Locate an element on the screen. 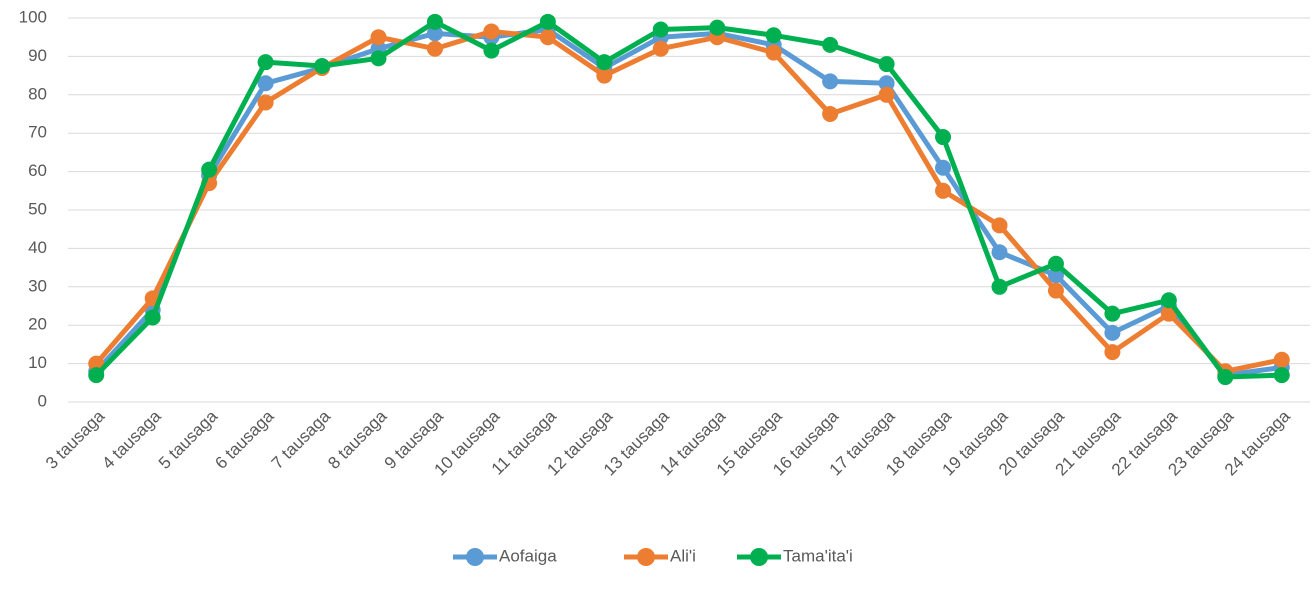 This screenshot has width=1316, height=592. x-tick-label: 4 tausaga is located at coordinates (131, 439).